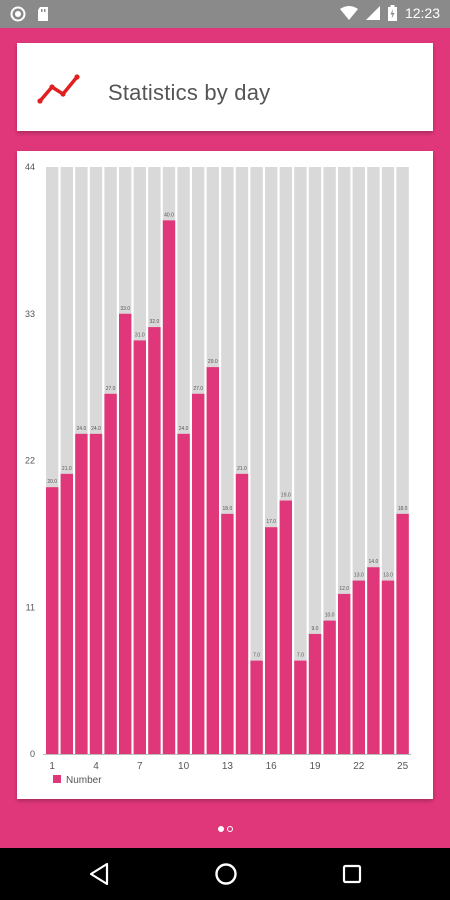 The image size is (450, 900). What do you see at coordinates (213, 362) in the screenshot?
I see `data-label: 29.0` at bounding box center [213, 362].